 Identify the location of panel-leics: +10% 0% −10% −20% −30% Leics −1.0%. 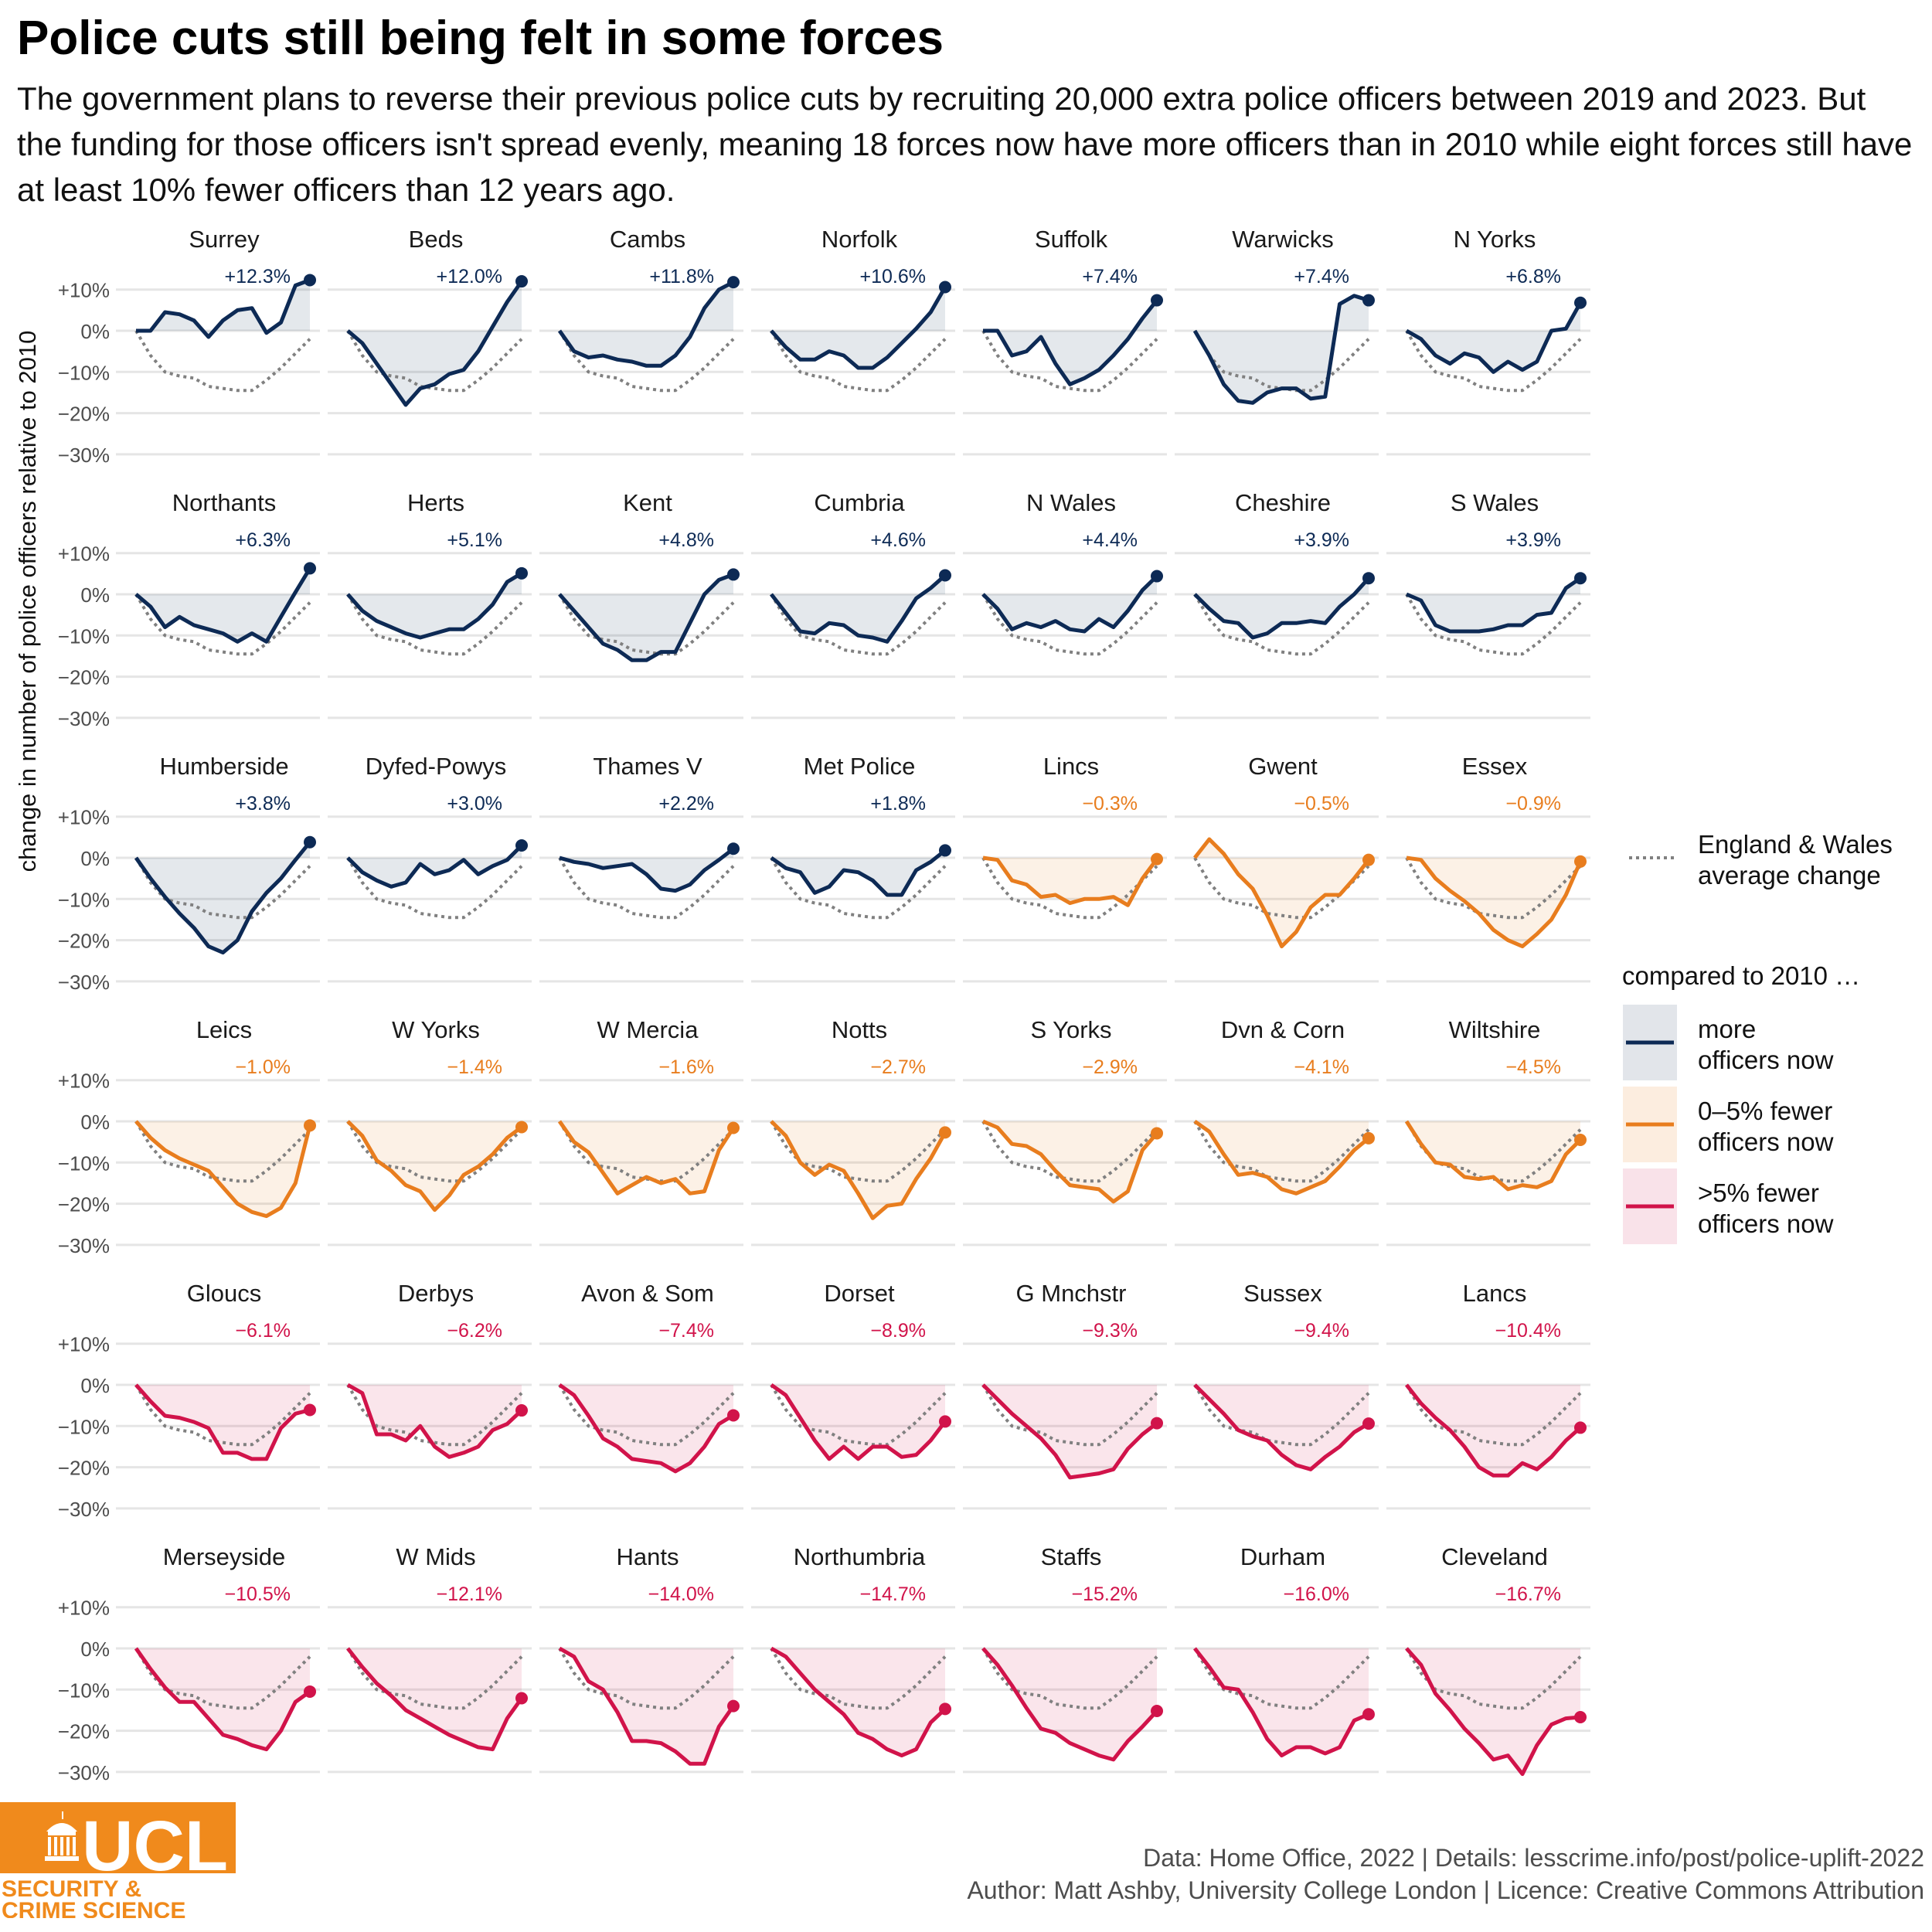
(189, 1136).